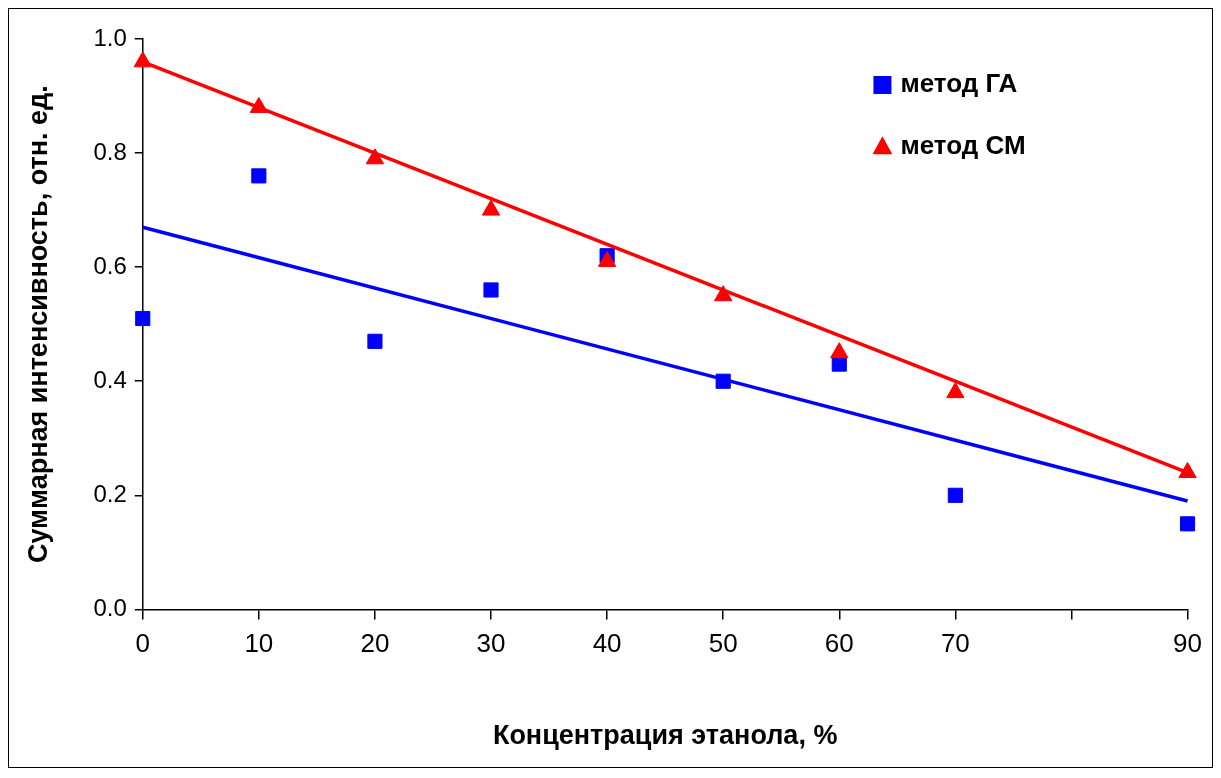  I want to click on y-tick-label: 0.8, so click(110, 151).